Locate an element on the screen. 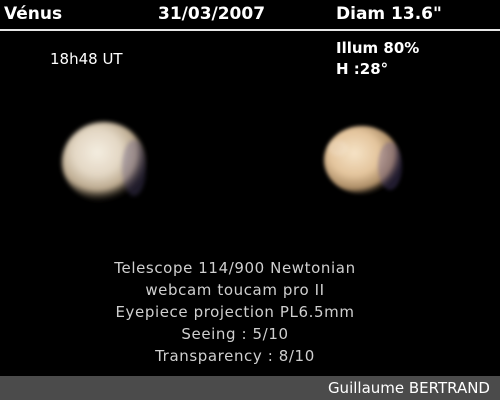  header-bar: Vénus 31/03/2007 Diam 13.6" is located at coordinates (250, 15).